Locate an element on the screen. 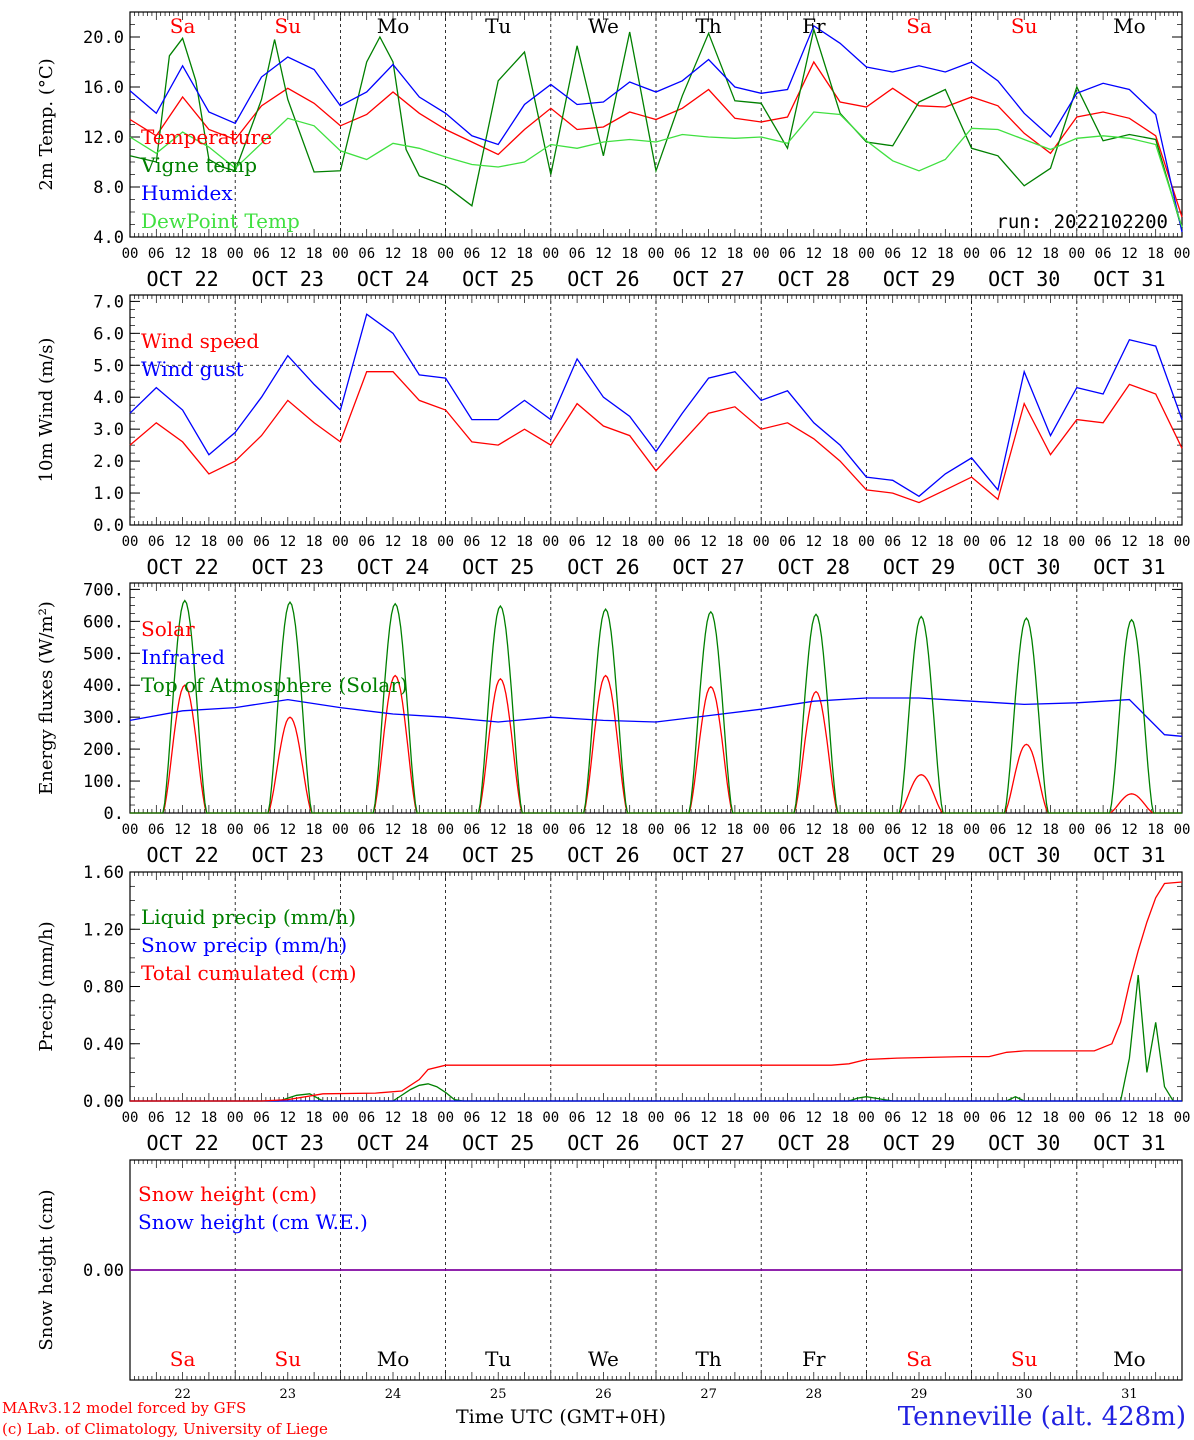 Image resolution: width=1194 pixels, height=1440 pixels. date-label: OCT 28 is located at coordinates (814, 1143).